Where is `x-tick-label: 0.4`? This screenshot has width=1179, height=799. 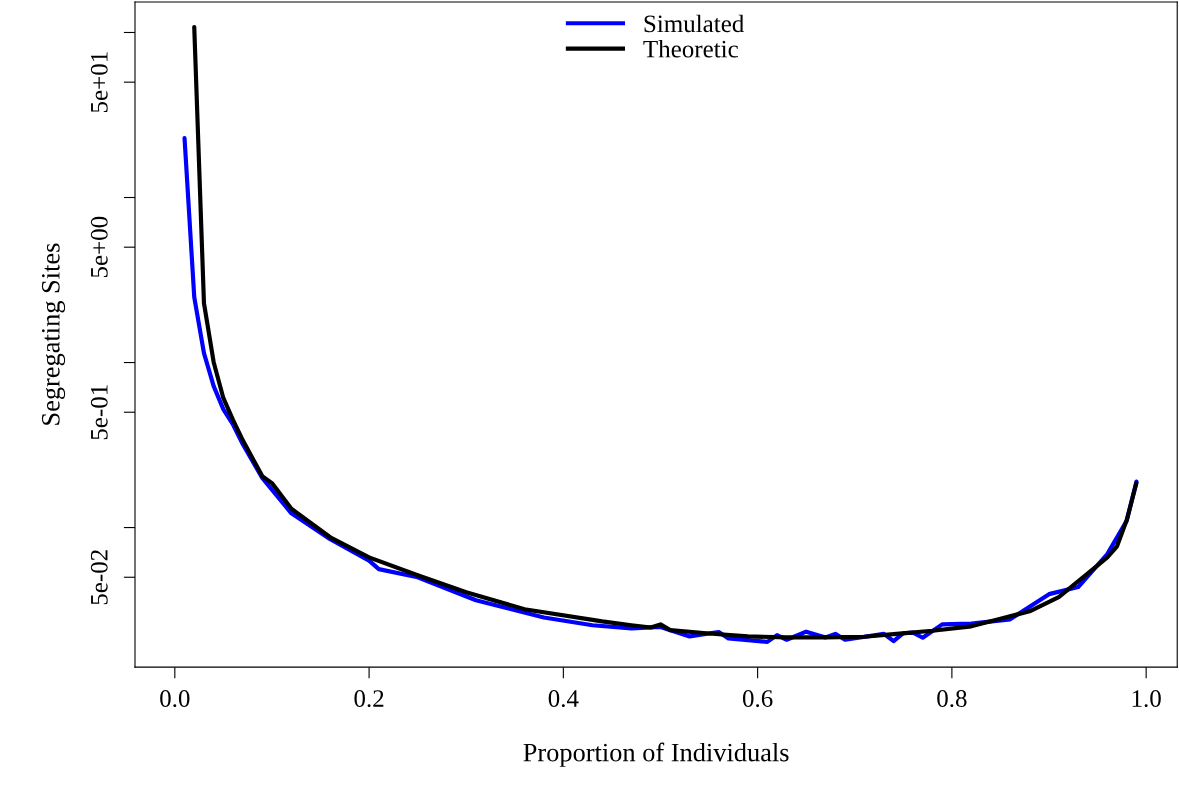 x-tick-label: 0.4 is located at coordinates (563, 699).